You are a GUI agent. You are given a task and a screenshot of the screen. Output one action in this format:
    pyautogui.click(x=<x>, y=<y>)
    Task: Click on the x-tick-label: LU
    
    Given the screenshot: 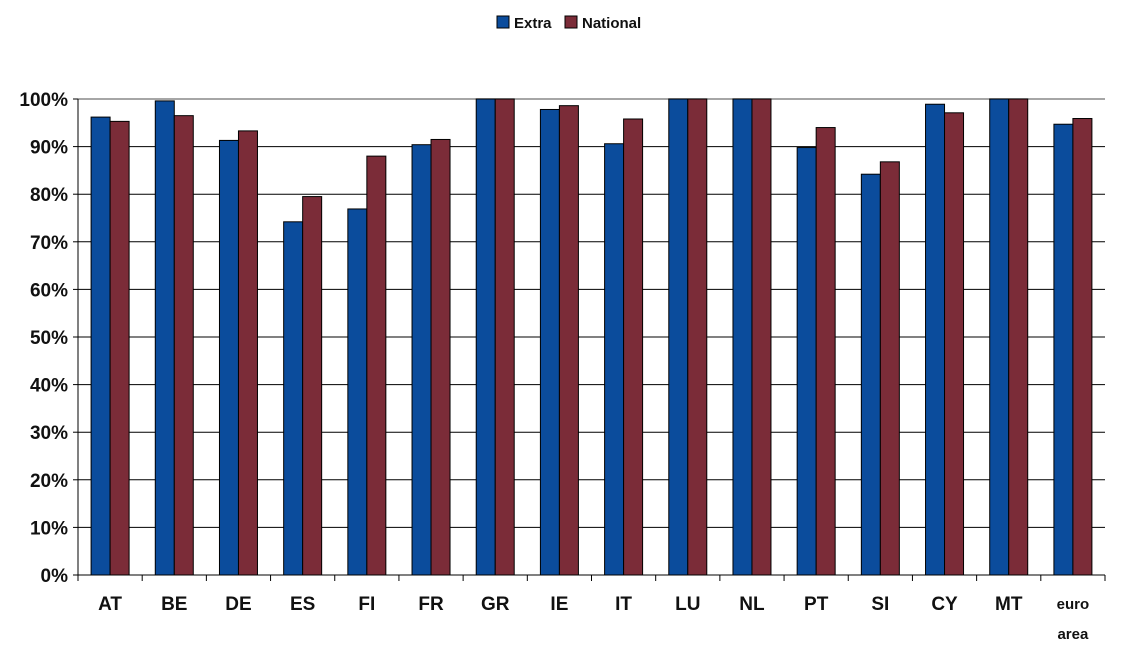 What is the action you would take?
    pyautogui.click(x=687, y=604)
    